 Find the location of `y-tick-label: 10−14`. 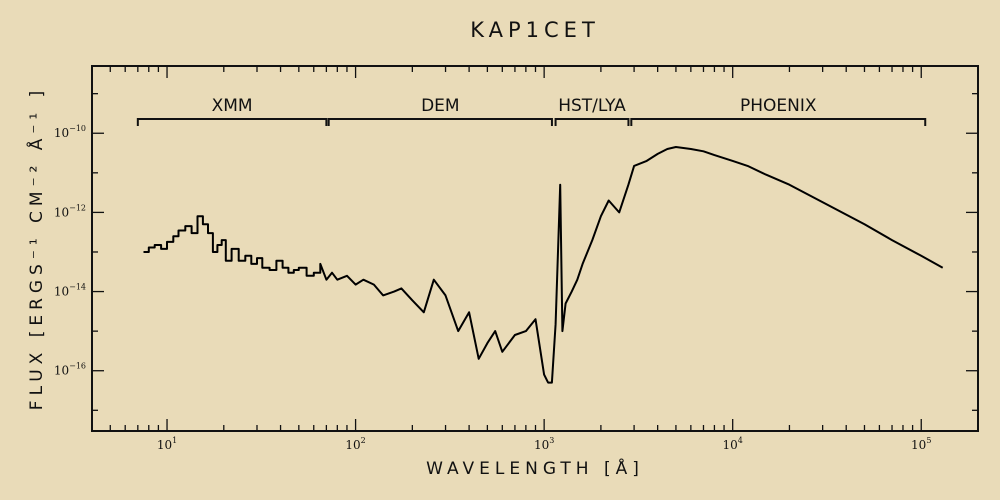

y-tick-label: 10−14 is located at coordinates (70, 291).